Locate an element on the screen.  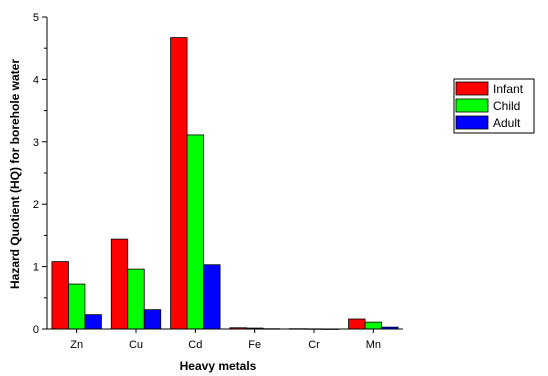
y-tick-label: 5 is located at coordinates (36, 18).